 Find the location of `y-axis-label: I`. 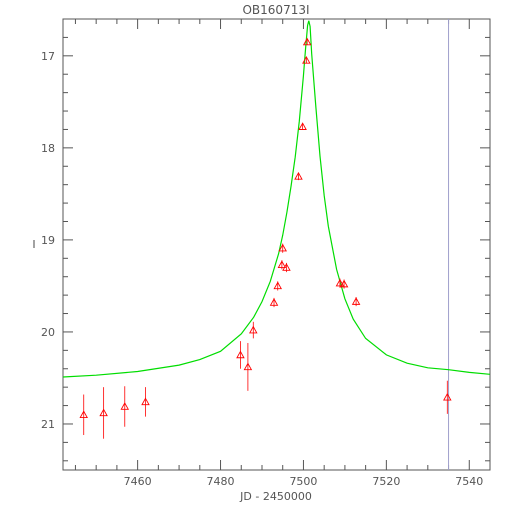

y-axis-label: I is located at coordinates (33, 244).